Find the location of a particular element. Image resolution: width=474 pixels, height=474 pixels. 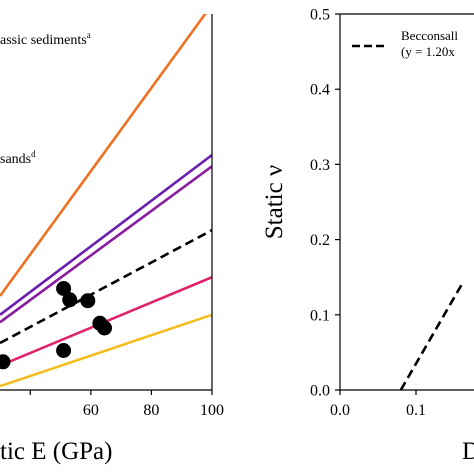

right-x-tick-label: 0.0 is located at coordinates (340, 410).